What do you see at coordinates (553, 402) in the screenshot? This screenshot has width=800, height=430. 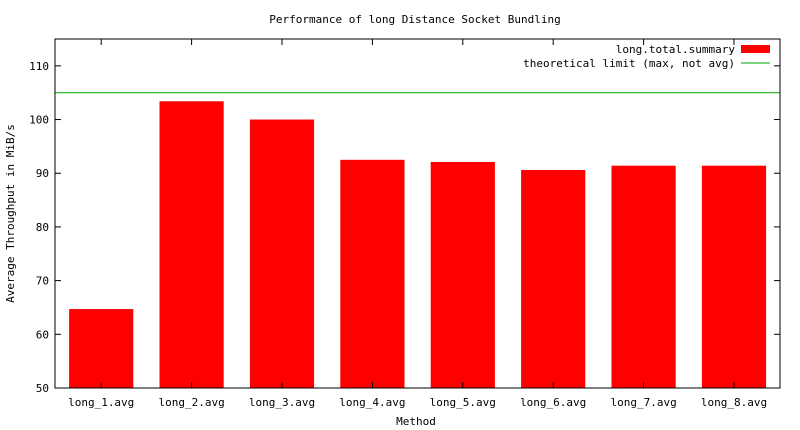 I see `x-tick-label: long_6.avg` at bounding box center [553, 402].